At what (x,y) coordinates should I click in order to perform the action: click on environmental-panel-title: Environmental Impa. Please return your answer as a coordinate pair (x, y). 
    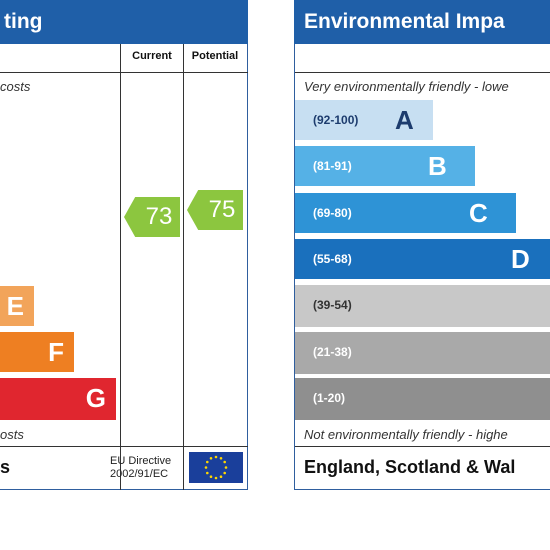
    Looking at the image, I should click on (422, 22).